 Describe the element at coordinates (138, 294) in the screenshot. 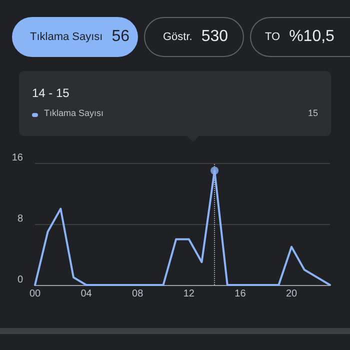

I see `x-tick-label: 08` at that location.